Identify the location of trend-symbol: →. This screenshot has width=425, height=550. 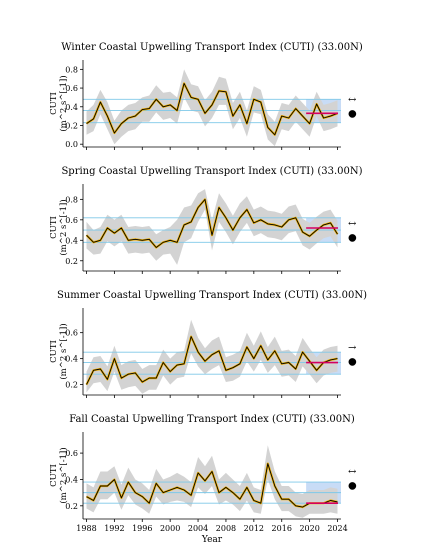
(352, 348).